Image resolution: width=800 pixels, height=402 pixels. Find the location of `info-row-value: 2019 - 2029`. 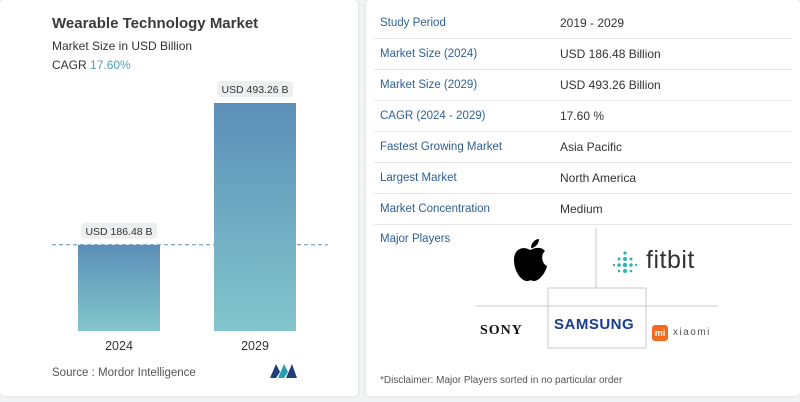

info-row-value: 2019 - 2029 is located at coordinates (592, 23).